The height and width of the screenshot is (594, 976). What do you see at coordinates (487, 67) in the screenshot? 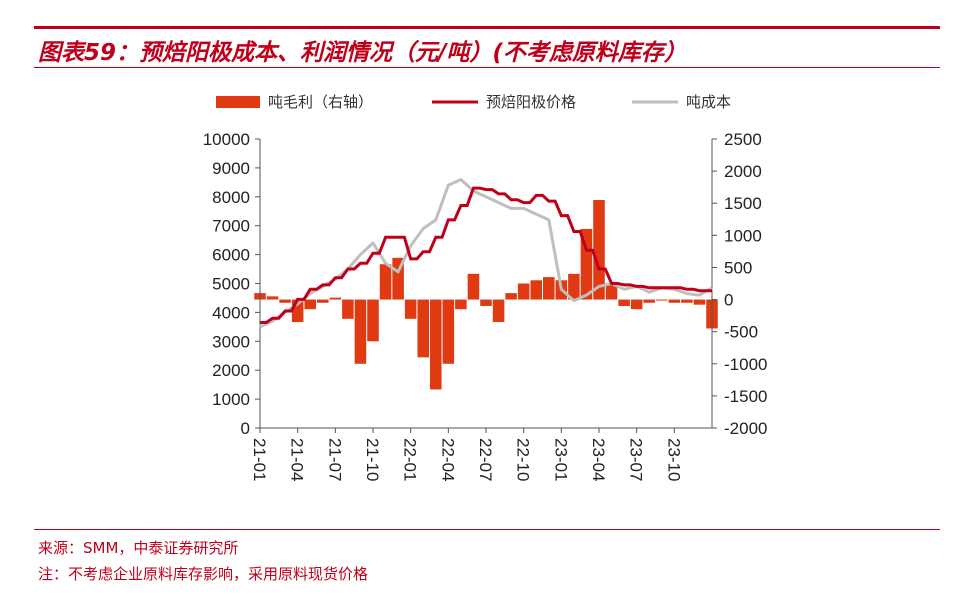
I see `title-rule` at bounding box center [487, 67].